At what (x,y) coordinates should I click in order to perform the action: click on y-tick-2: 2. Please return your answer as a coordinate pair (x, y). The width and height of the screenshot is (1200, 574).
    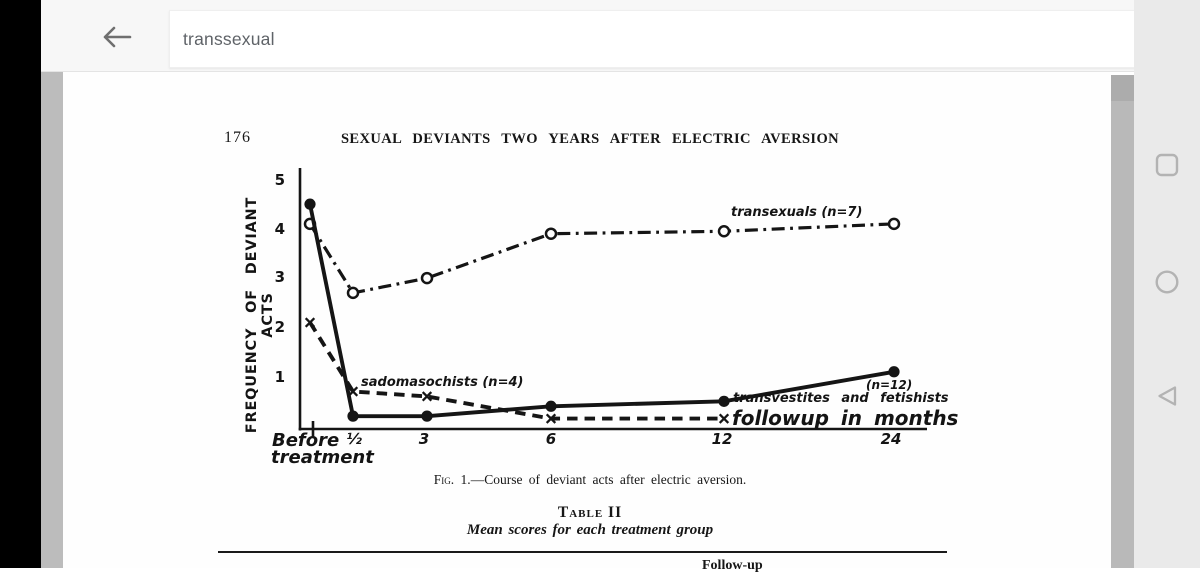
    Looking at the image, I should click on (279, 327).